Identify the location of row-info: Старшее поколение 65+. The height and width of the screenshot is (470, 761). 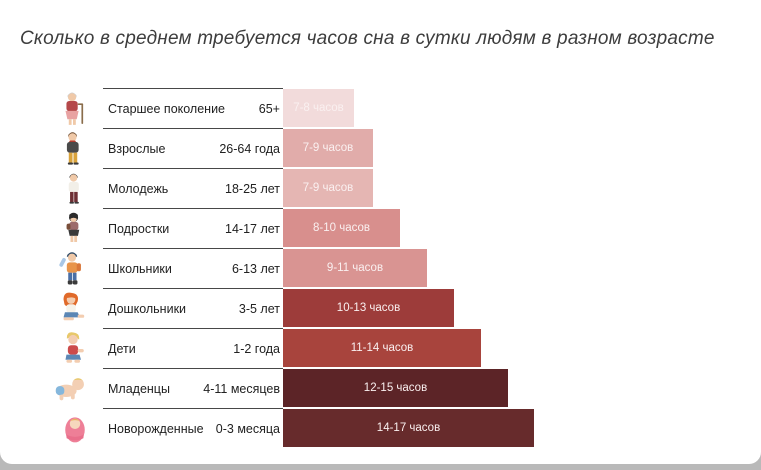
(193, 108).